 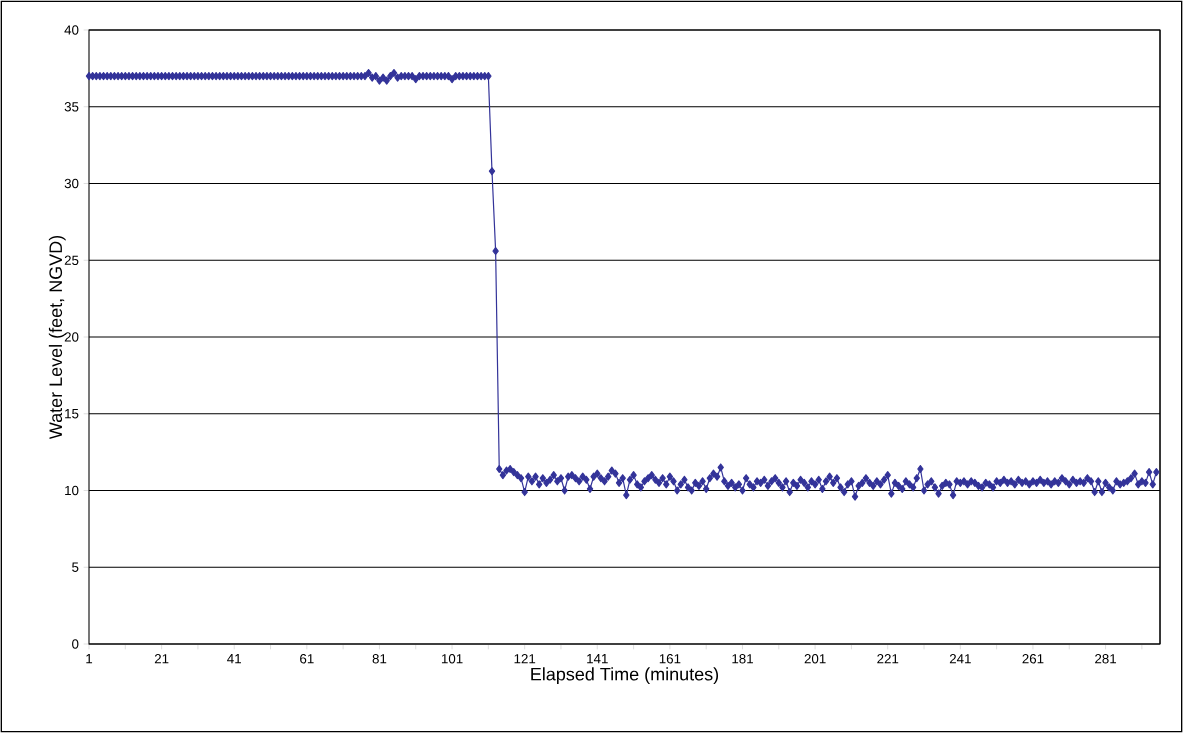 I want to click on x-tick-label: 61, so click(x=307, y=659).